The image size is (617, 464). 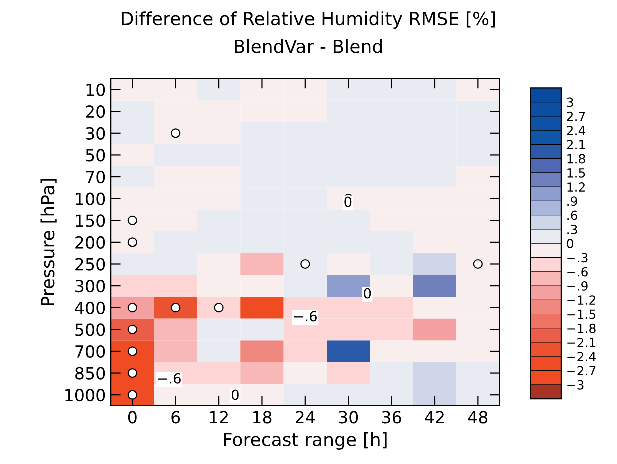 I want to click on y-tick-label: 1000, so click(x=86, y=395).